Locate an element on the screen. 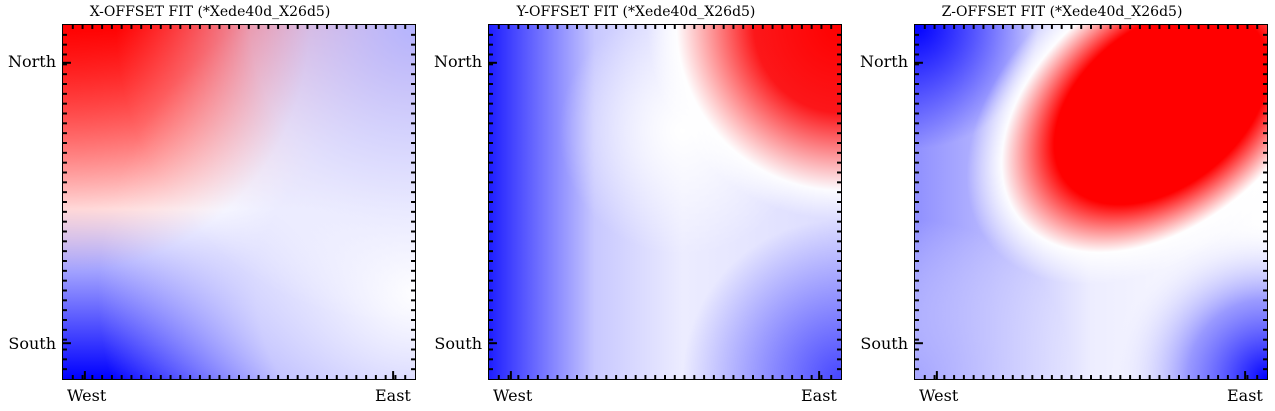 The height and width of the screenshot is (411, 1275). chart-title: Z-OFFSET FIT (*Xede40d_X26d5) is located at coordinates (1062, 12).